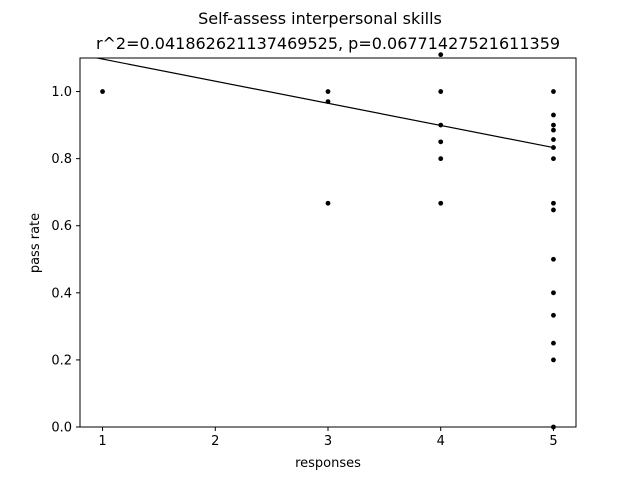 The width and height of the screenshot is (640, 480). What do you see at coordinates (61, 360) in the screenshot?
I see `y-tick-label: 0.2` at bounding box center [61, 360].